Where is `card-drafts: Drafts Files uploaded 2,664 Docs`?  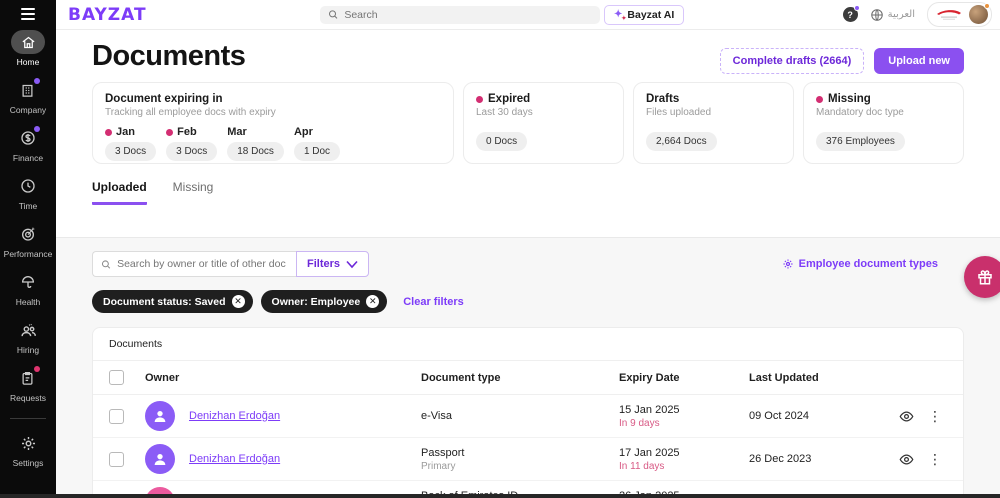 card-drafts: Drafts Files uploaded 2,664 Docs is located at coordinates (713, 123).